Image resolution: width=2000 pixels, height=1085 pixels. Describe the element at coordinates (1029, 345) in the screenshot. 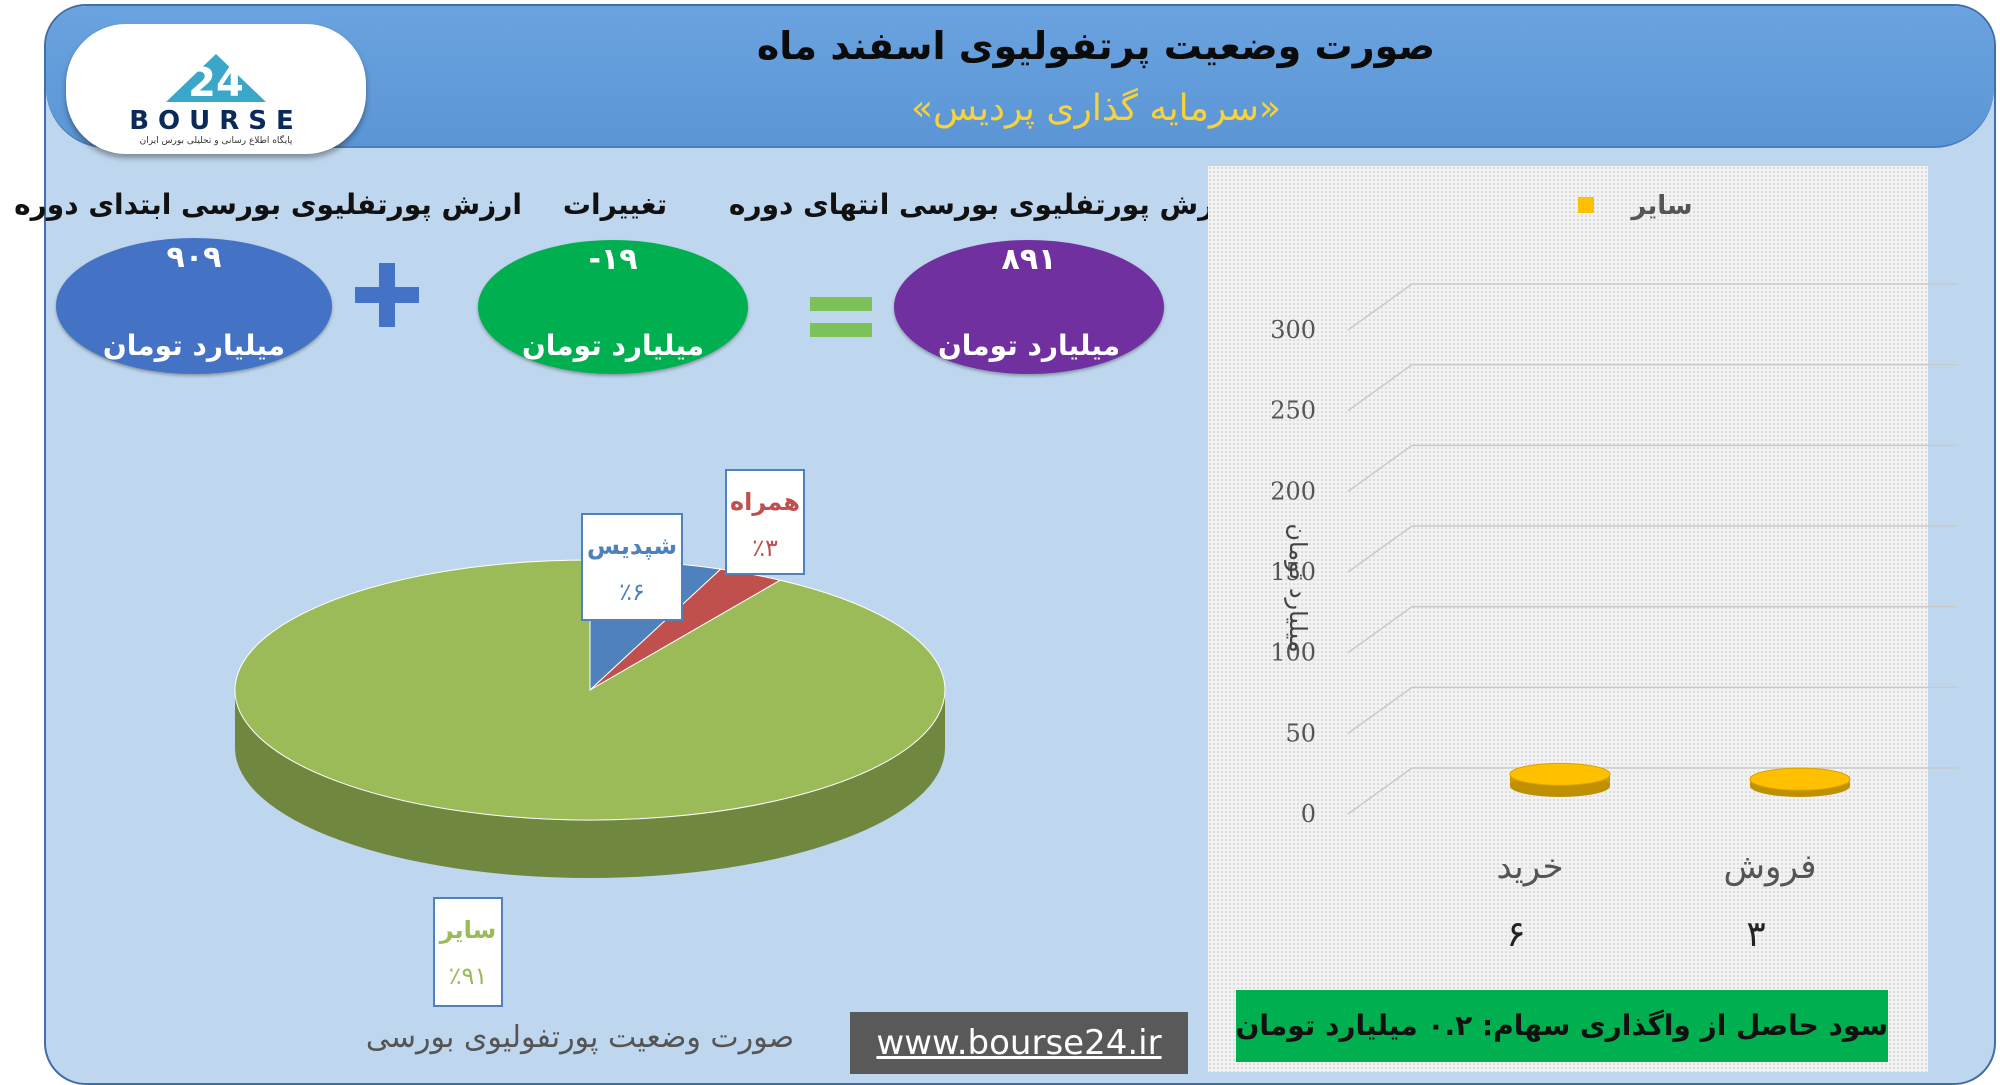

I see `end-value-unit: میلیارد تومان` at that location.